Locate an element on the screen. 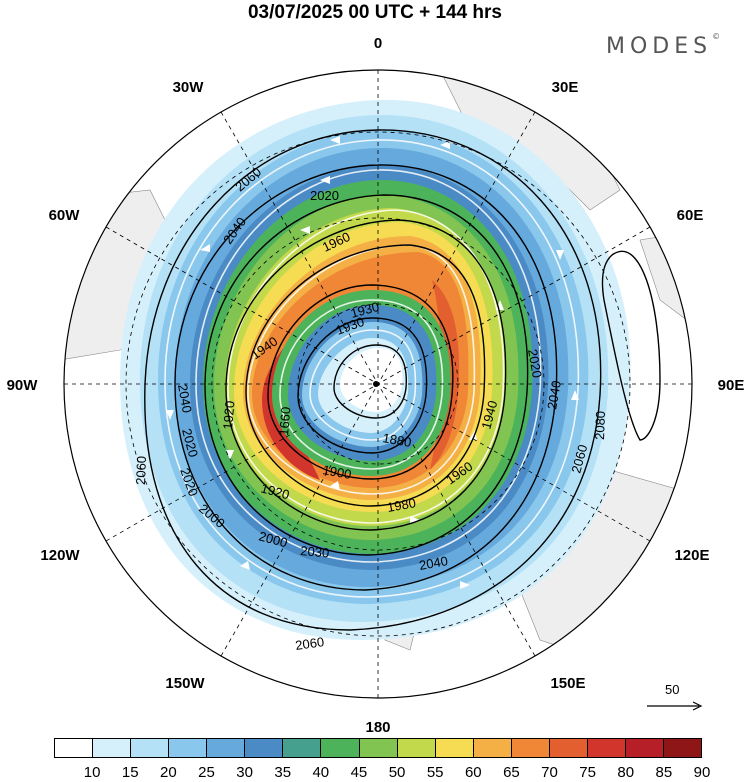 Image resolution: width=750 pixels, height=782 pixels. lon-label-60w: 60W is located at coordinates (65, 215).